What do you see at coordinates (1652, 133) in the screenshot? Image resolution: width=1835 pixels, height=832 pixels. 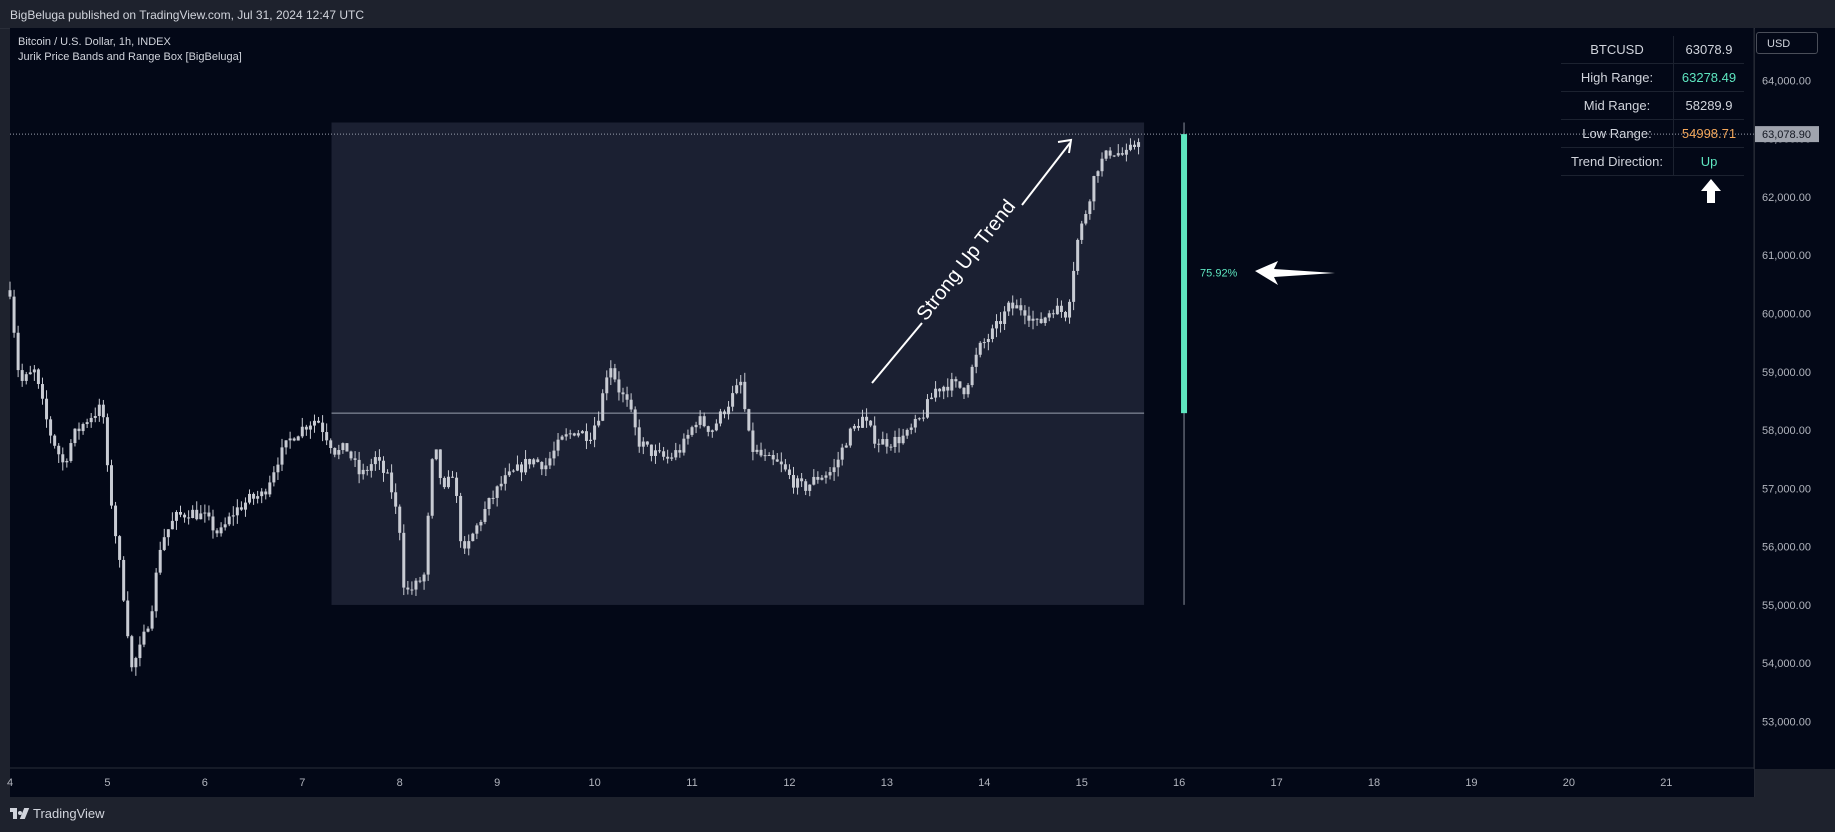 I see `info-row: Low Range: 54998.71` at bounding box center [1652, 133].